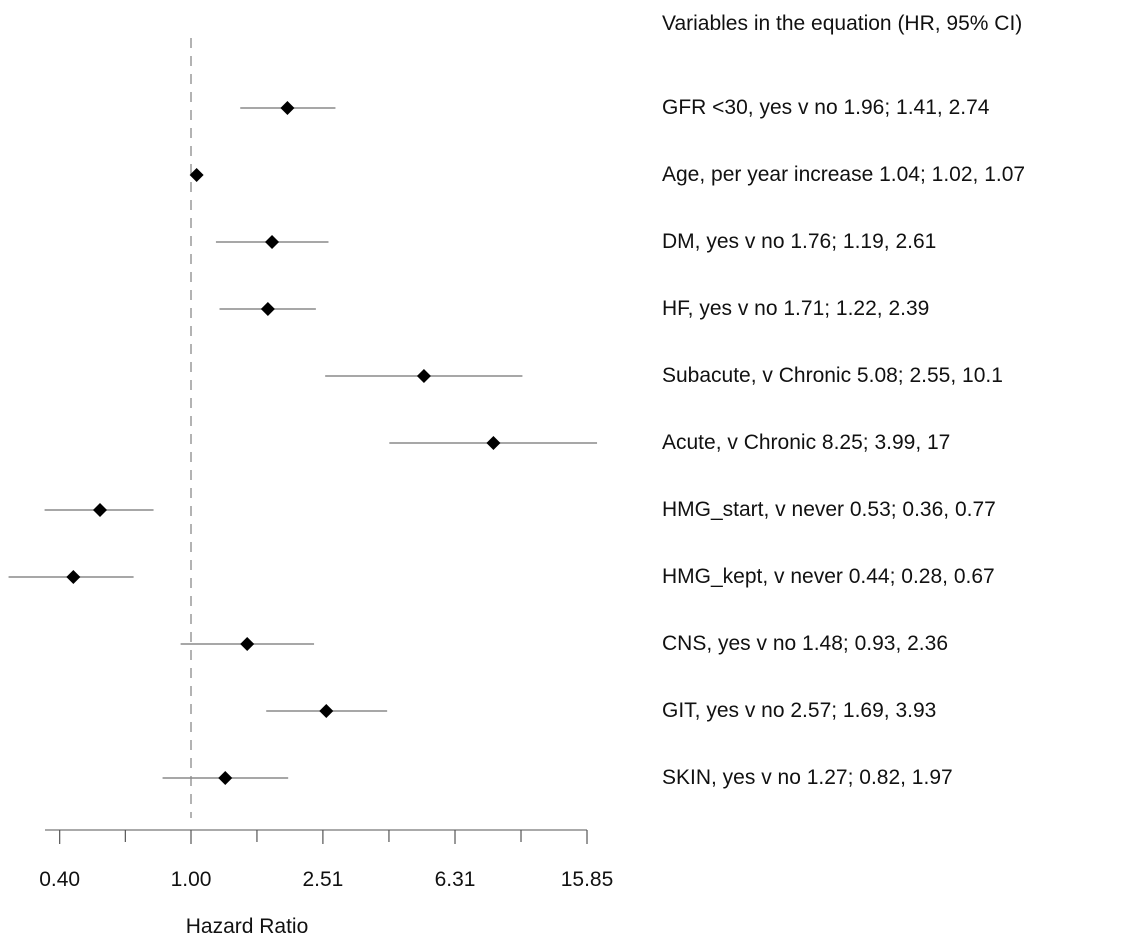 The image size is (1143, 942). I want to click on row-label: Acute, v Chronic 8.25; 3.99, 17, so click(806, 442).